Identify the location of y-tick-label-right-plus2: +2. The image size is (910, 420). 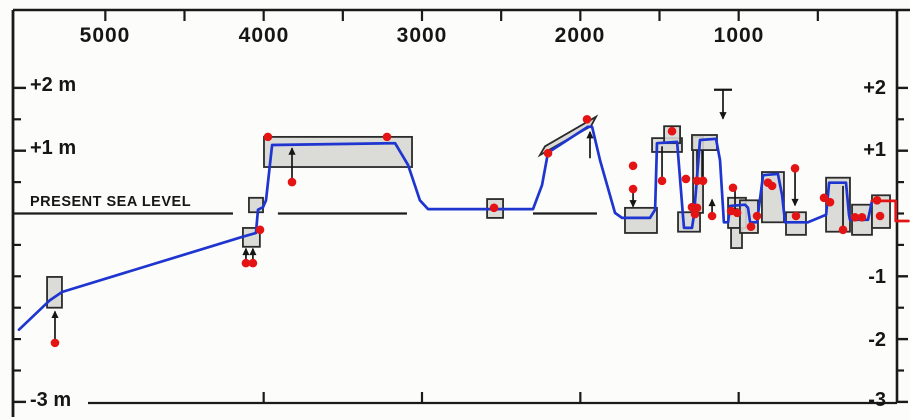
(874, 88).